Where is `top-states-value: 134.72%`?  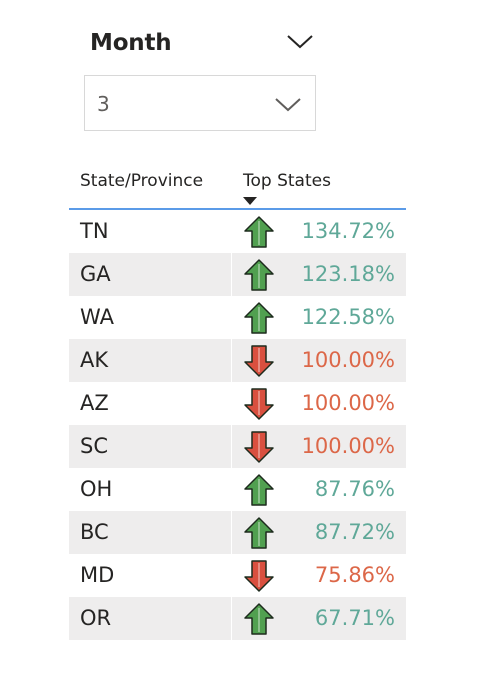 top-states-value: 134.72% is located at coordinates (348, 231).